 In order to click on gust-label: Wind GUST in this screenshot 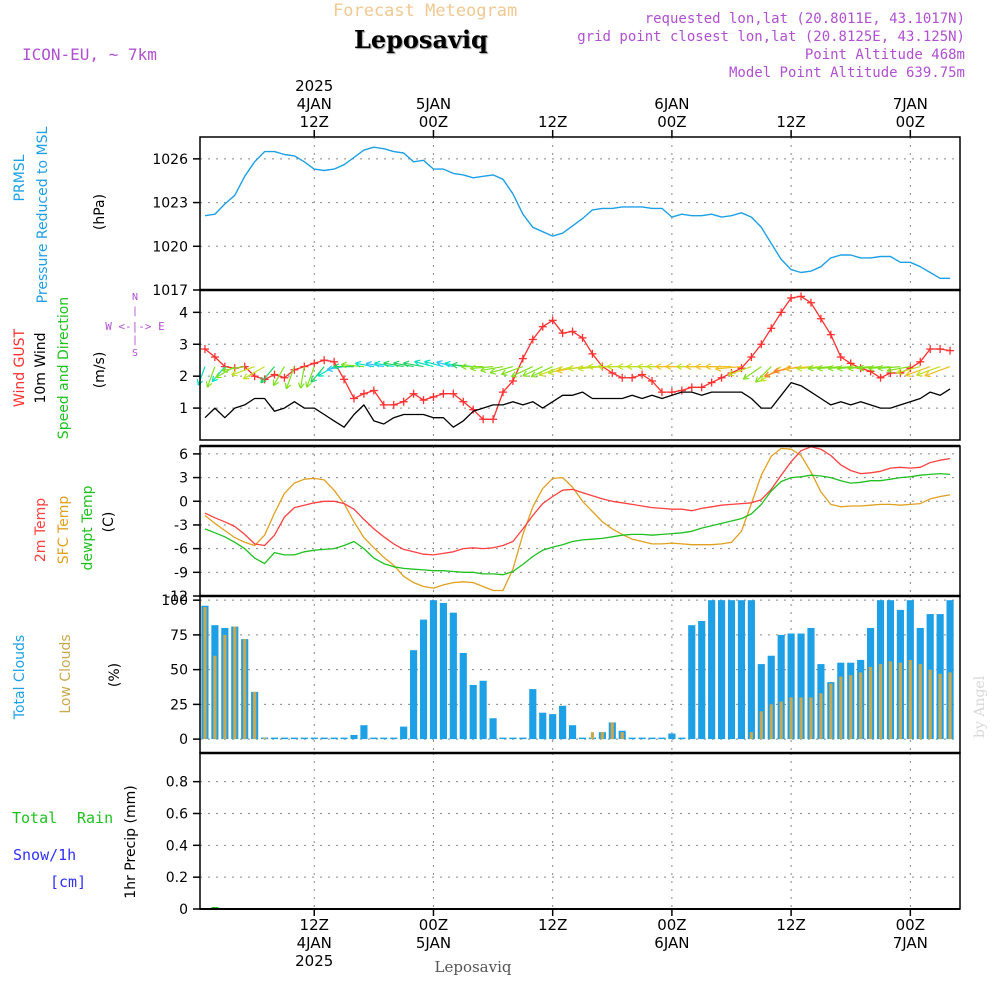, I will do `click(20, 367)`.